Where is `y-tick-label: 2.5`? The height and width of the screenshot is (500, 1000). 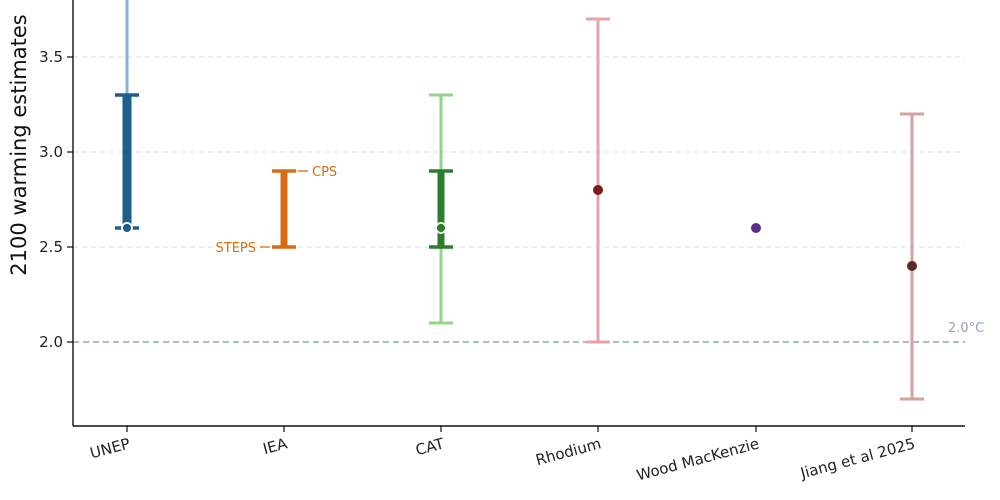 y-tick-label: 2.5 is located at coordinates (51, 247).